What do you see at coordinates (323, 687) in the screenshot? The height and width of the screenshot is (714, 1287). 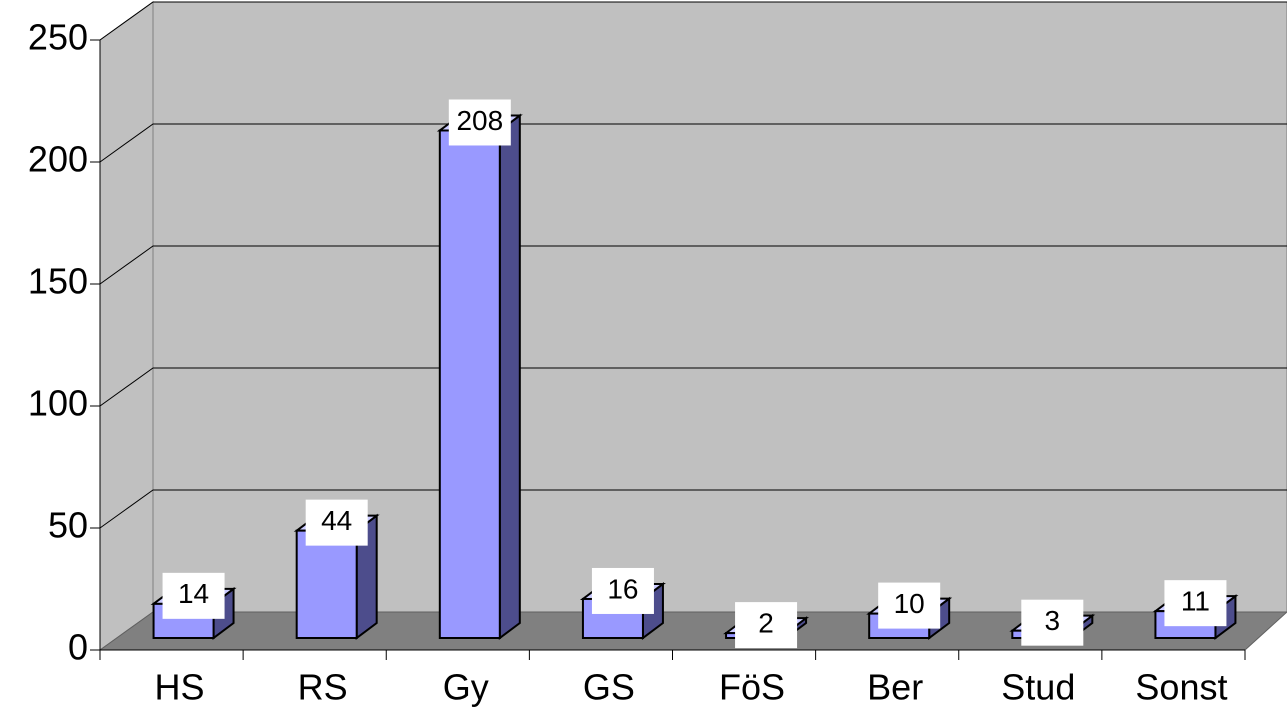 I see `x-tick-label: RS` at bounding box center [323, 687].